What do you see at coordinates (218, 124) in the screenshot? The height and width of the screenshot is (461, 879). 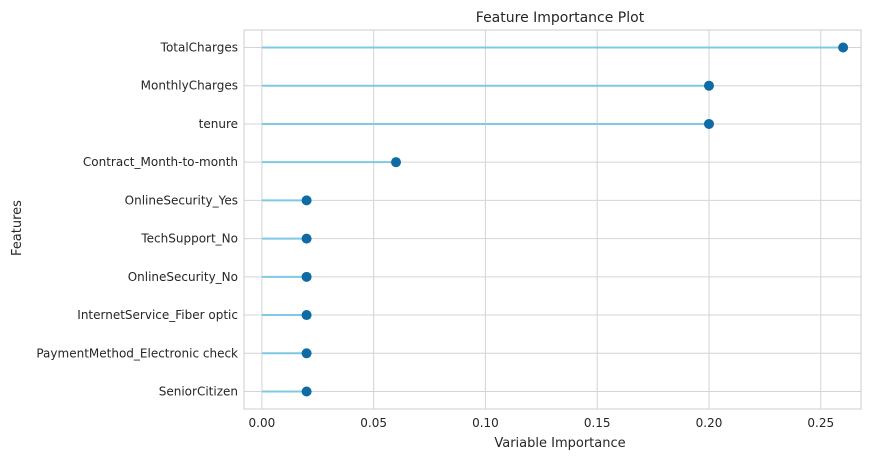 I see `y-tick-label: tenure` at bounding box center [218, 124].